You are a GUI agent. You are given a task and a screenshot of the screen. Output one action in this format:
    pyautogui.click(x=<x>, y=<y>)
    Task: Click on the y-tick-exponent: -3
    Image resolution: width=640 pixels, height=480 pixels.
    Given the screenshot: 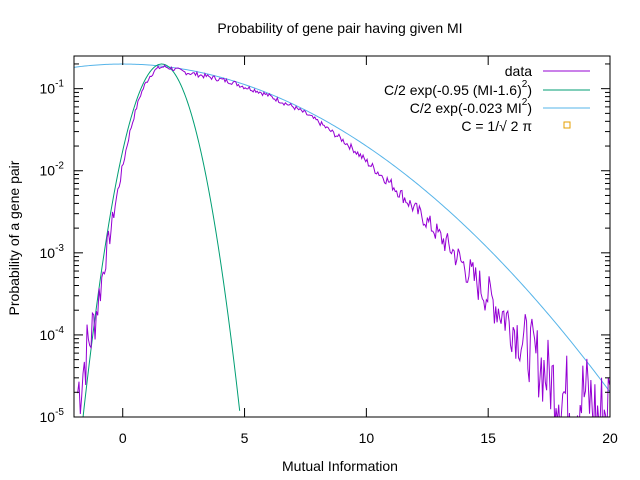 What is the action you would take?
    pyautogui.click(x=59, y=248)
    